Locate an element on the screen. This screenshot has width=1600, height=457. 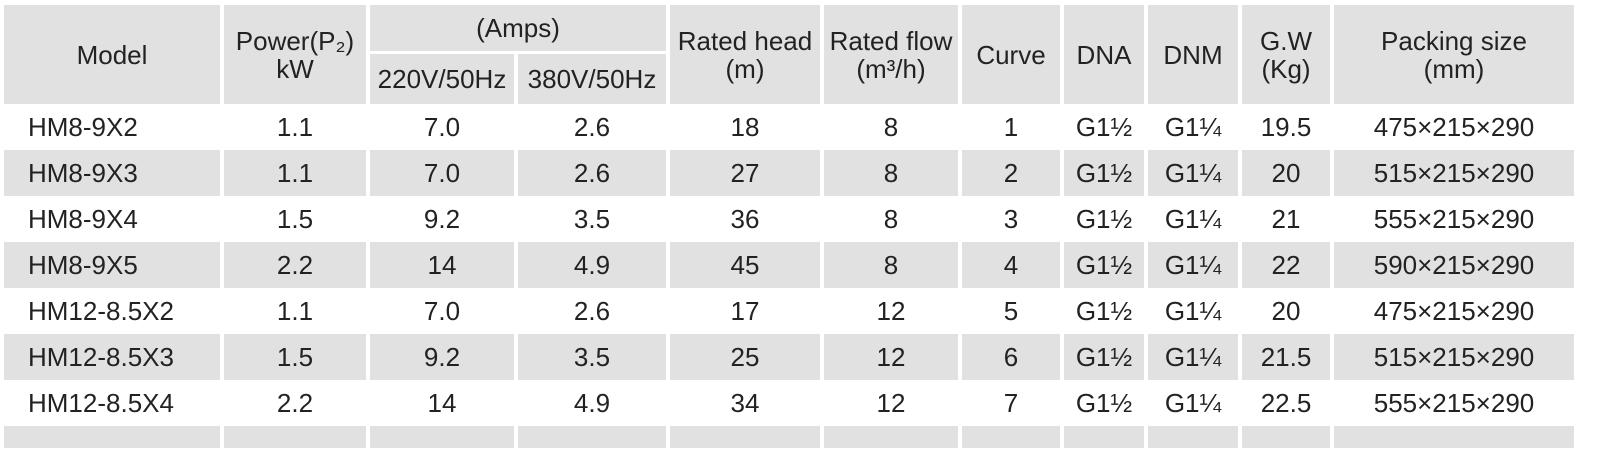
table-cell: 17 is located at coordinates (745, 311).